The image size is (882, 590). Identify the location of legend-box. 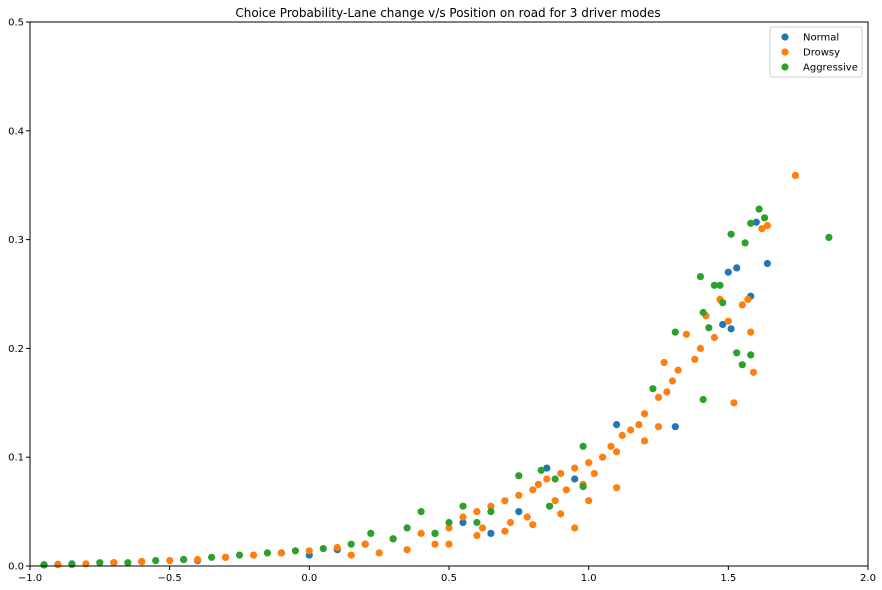
(816, 52).